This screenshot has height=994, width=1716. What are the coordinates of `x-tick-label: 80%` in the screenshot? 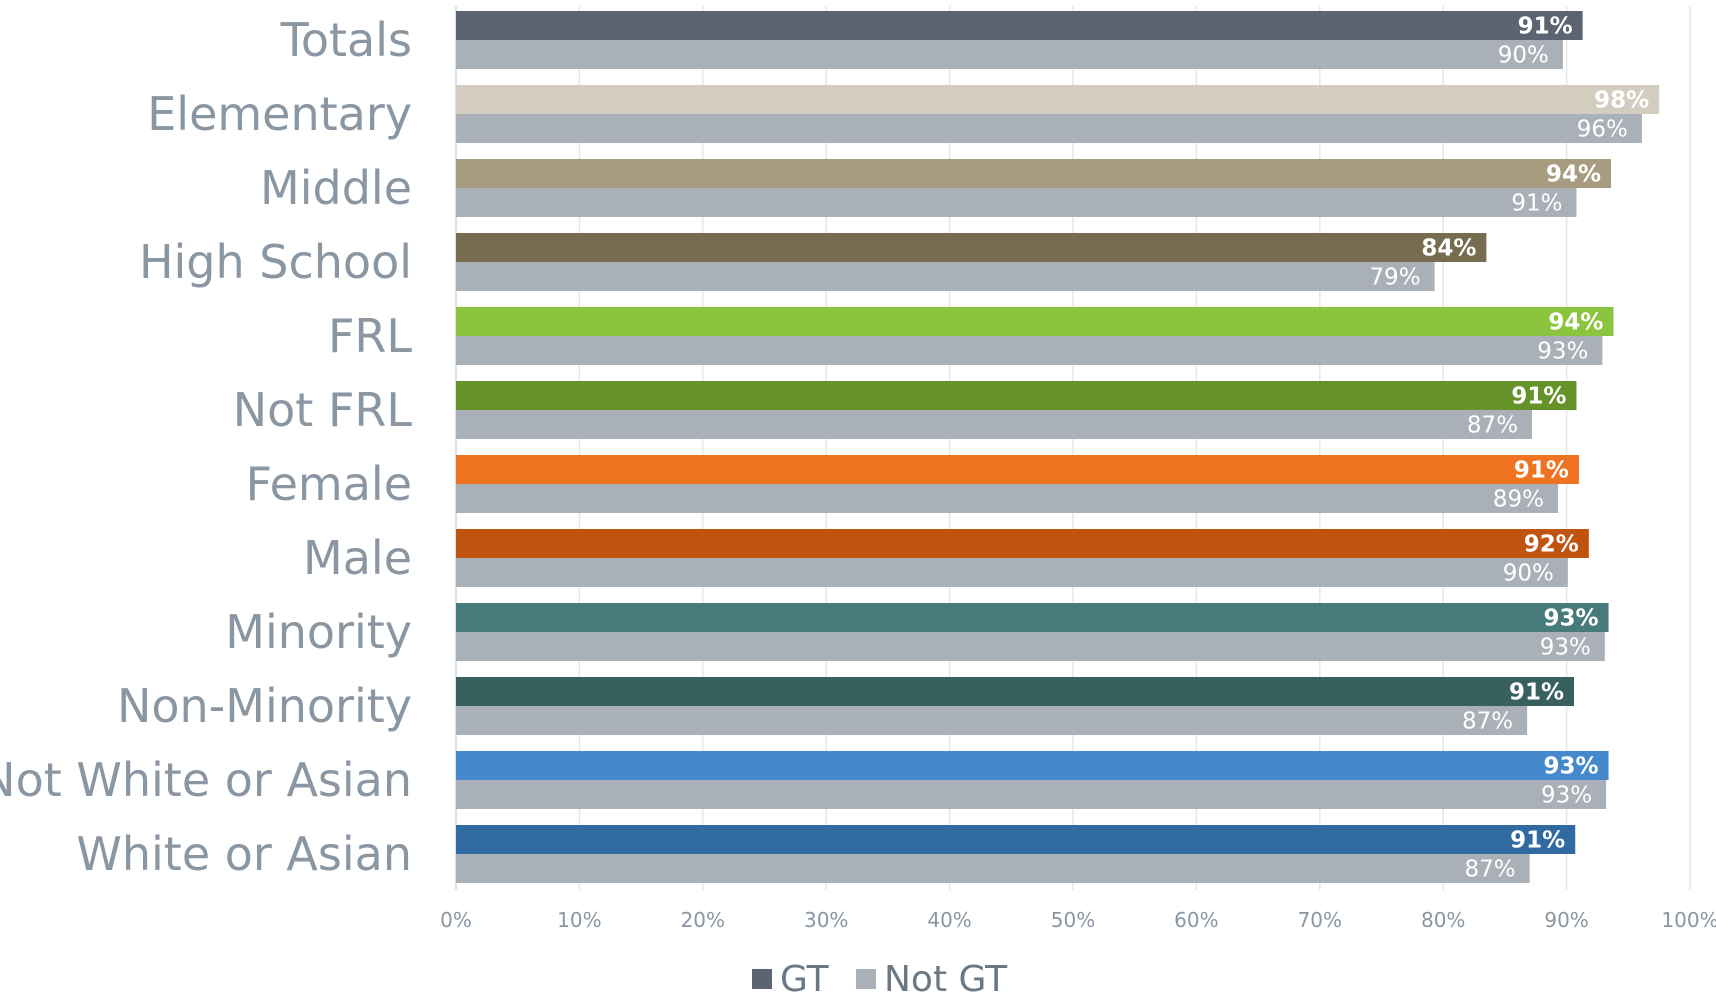 It's located at (1443, 920).